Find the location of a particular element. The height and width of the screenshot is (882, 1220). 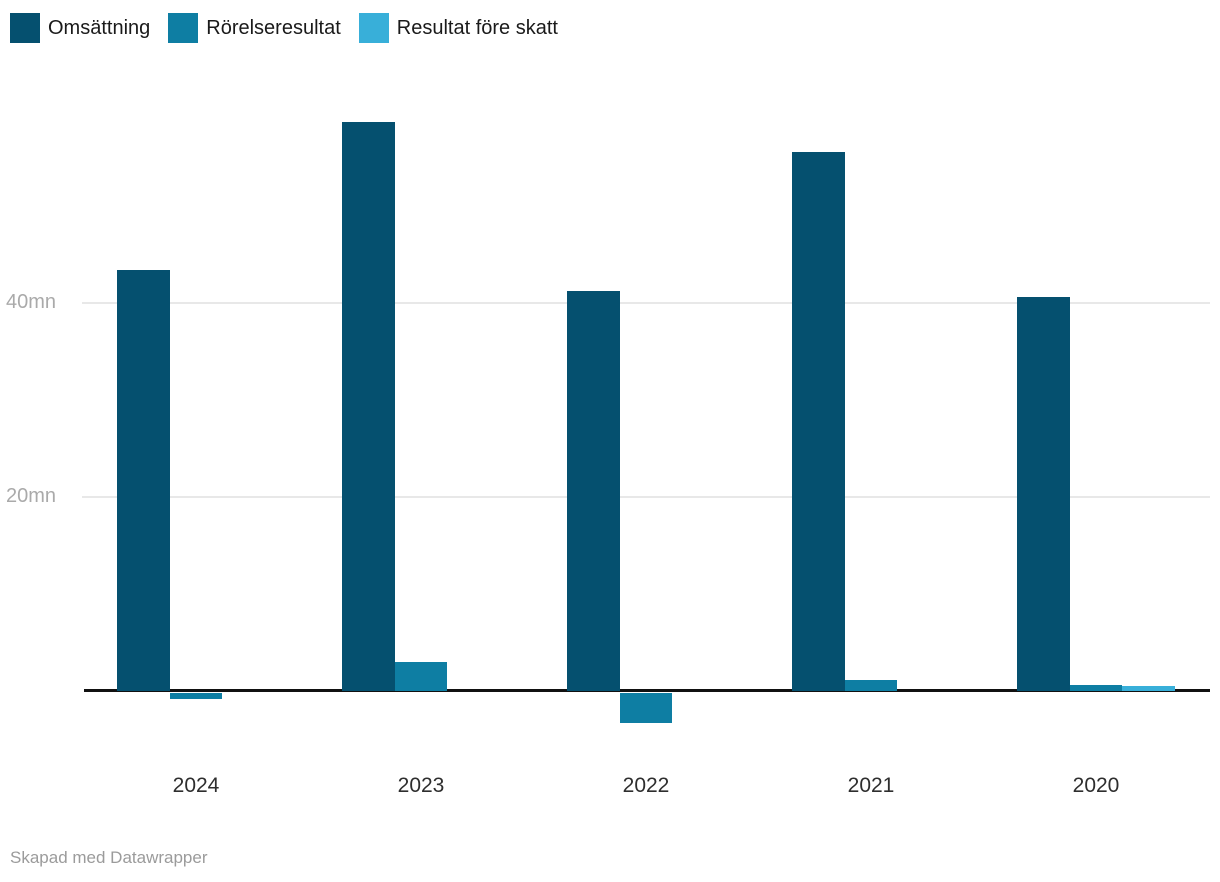

legend-item-resultat-fore-skatt: Resultat före skatt is located at coordinates (458, 28).